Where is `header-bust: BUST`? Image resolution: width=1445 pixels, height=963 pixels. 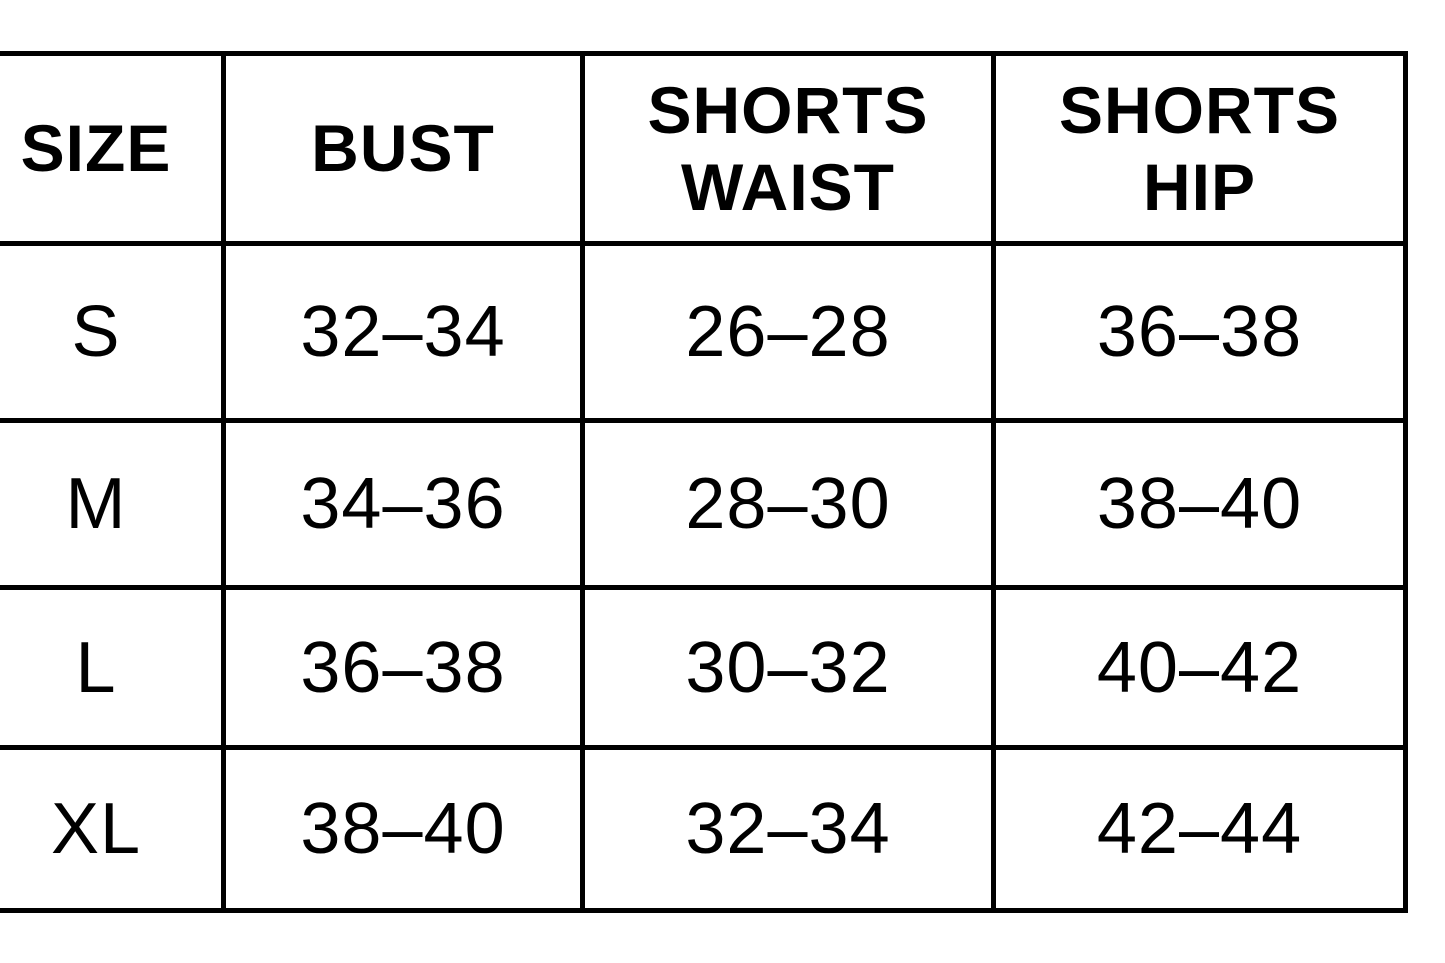
header-bust: BUST is located at coordinates (403, 148).